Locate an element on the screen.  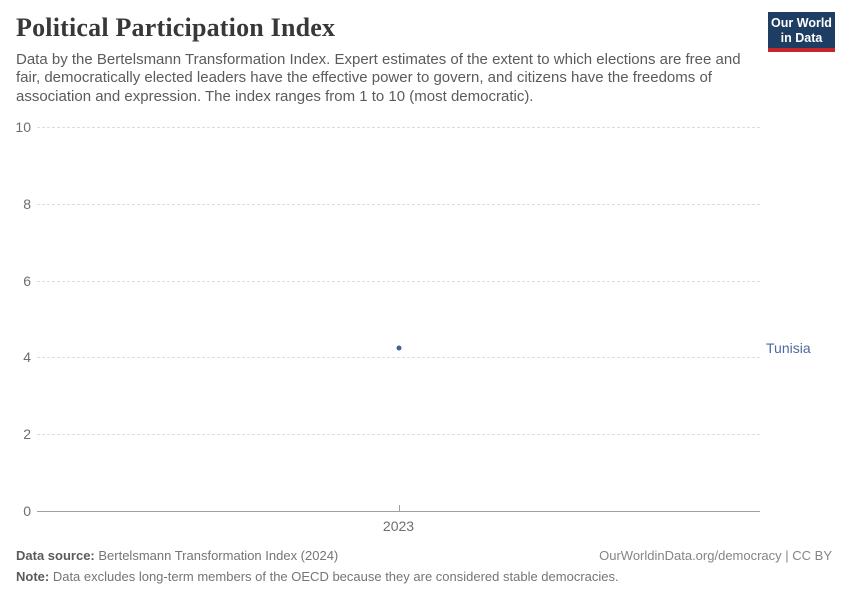
x-axis-tick-label: 2023 is located at coordinates (398, 526).